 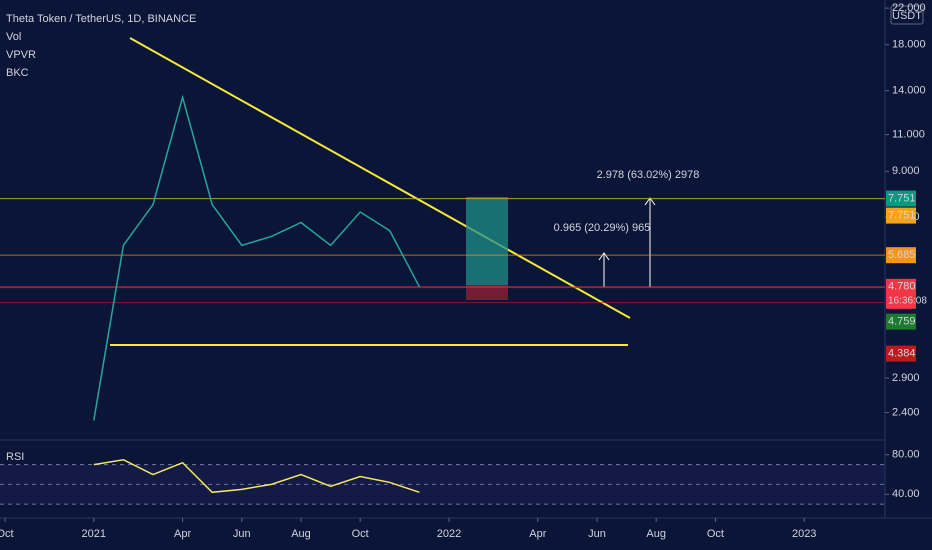 What do you see at coordinates (907, 300) in the screenshot?
I see `countdown: 16:36:08` at bounding box center [907, 300].